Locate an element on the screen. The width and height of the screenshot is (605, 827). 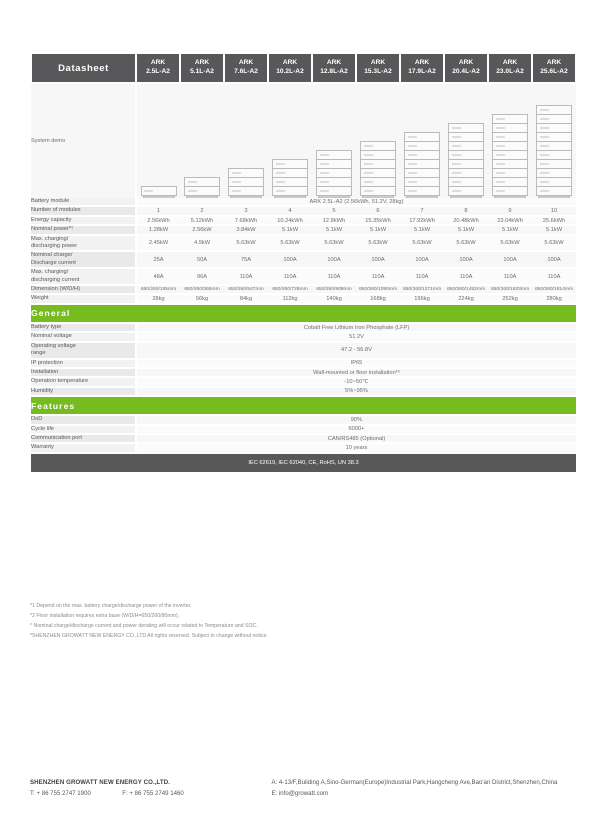
row-label: Warranty is located at coordinates (84, 448).